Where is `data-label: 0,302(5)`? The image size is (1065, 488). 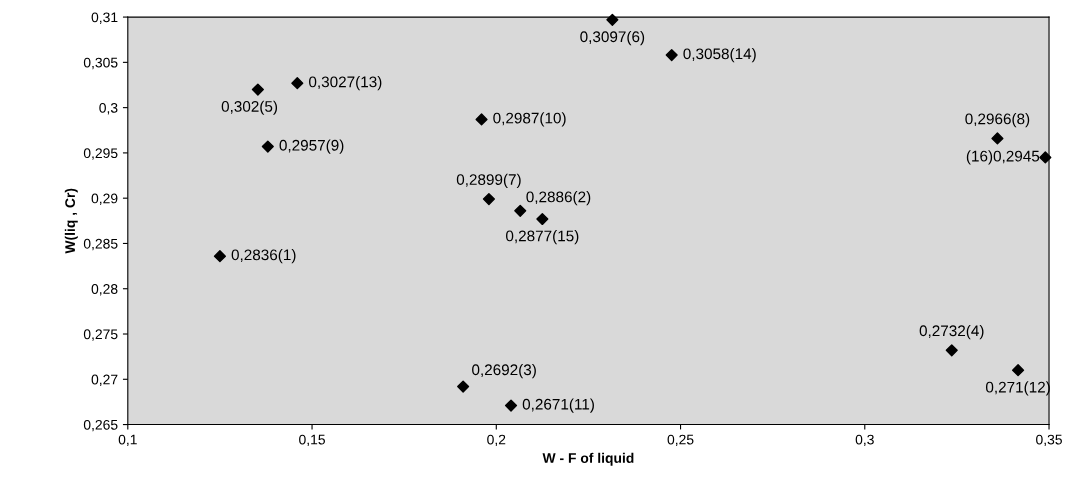 data-label: 0,302(5) is located at coordinates (249, 107).